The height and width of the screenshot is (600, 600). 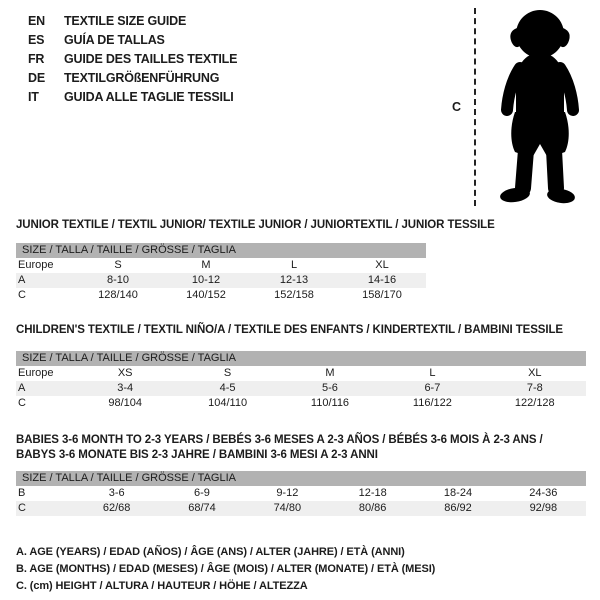 I want to click on table-row: B 3-6 6-9 9-12 12-18 18-24 24-36, so click(x=301, y=493).